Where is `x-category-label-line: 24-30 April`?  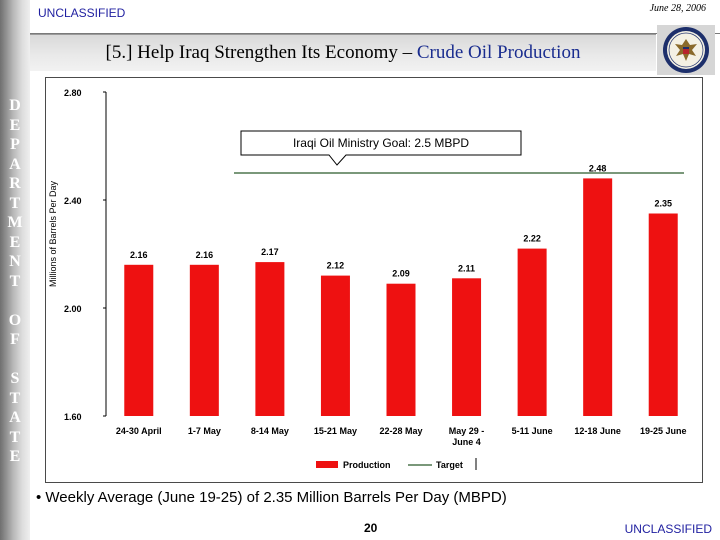
x-category-label-line: 24-30 April is located at coordinates (139, 431).